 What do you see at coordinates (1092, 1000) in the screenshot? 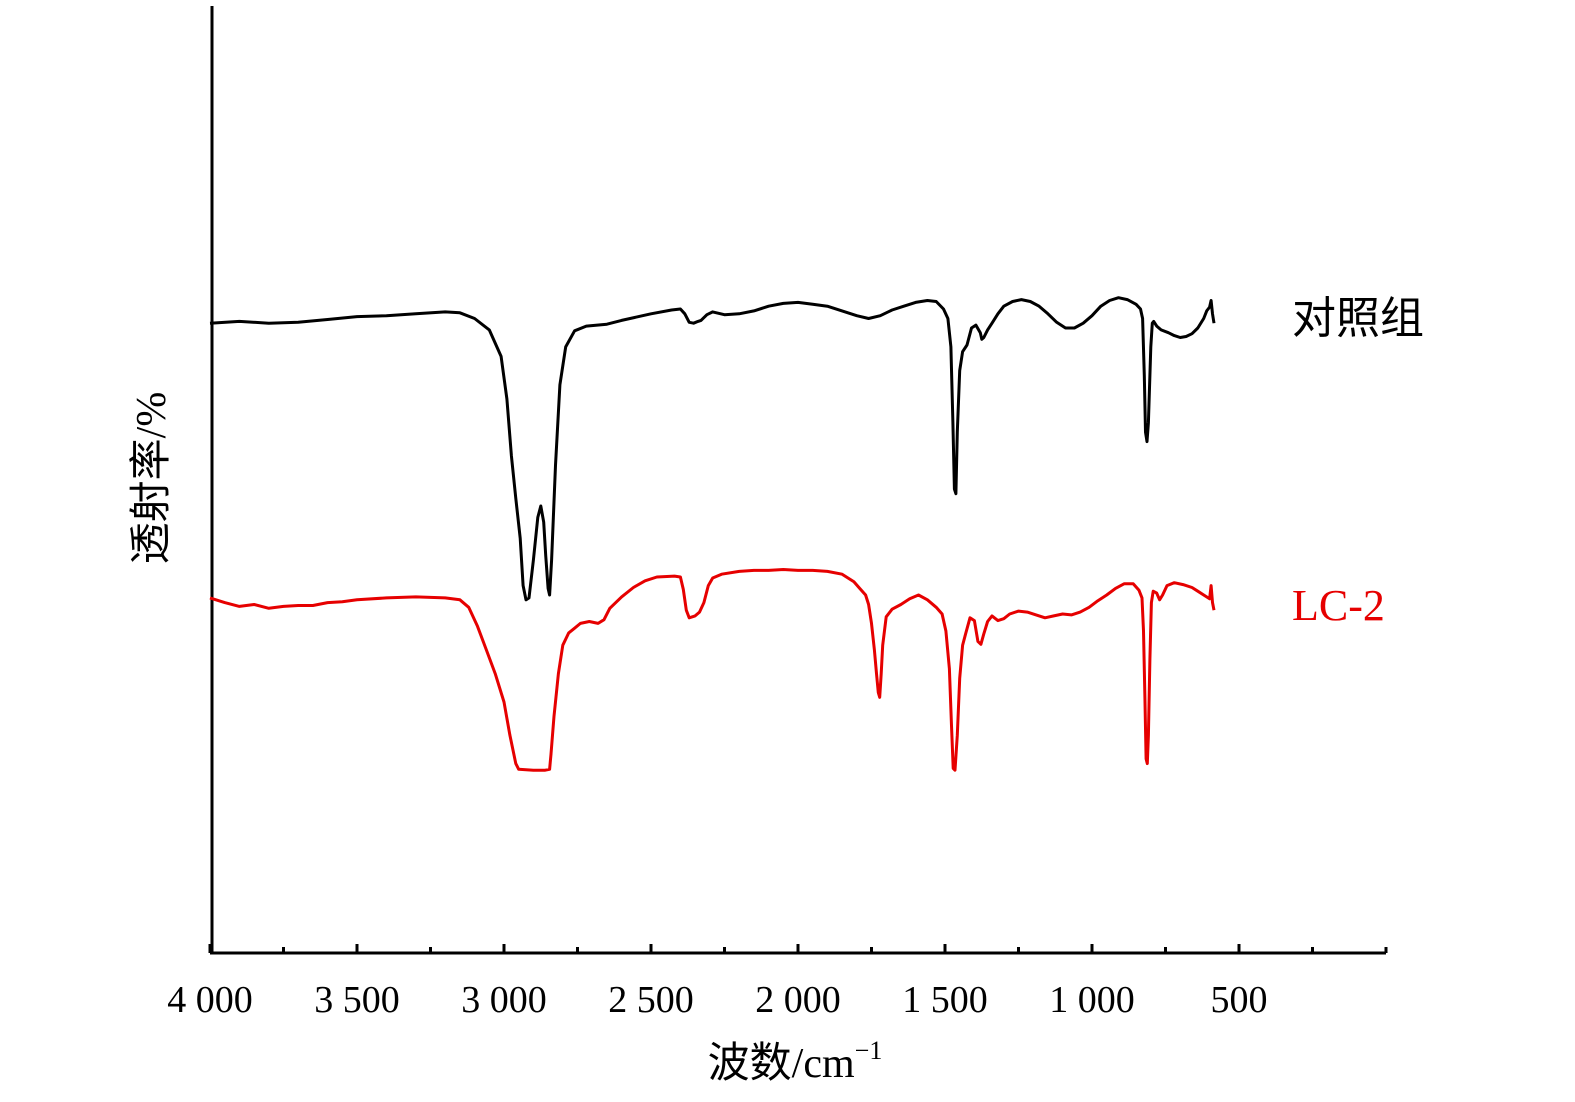
I see `x-tick-label: 1 000` at bounding box center [1092, 1000].